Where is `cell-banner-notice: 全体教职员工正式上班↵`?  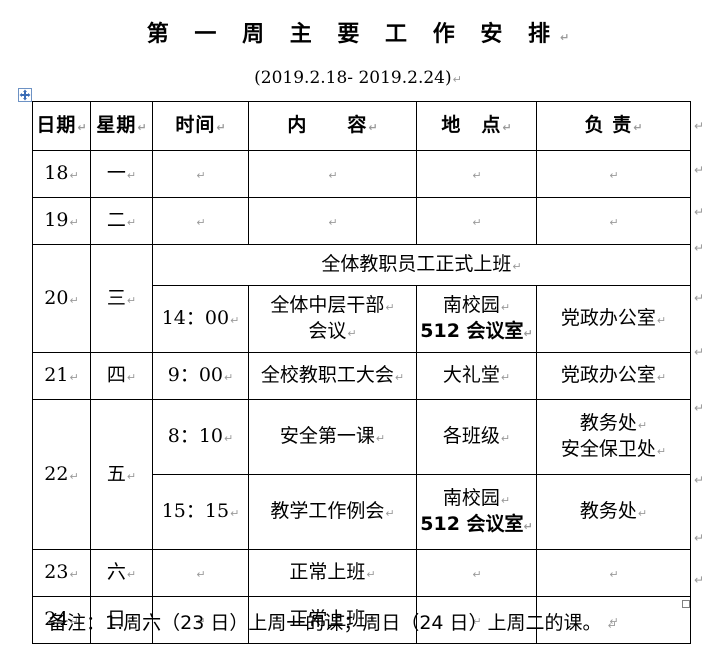 cell-banner-notice: 全体教职员工正式上班↵ is located at coordinates (421, 265).